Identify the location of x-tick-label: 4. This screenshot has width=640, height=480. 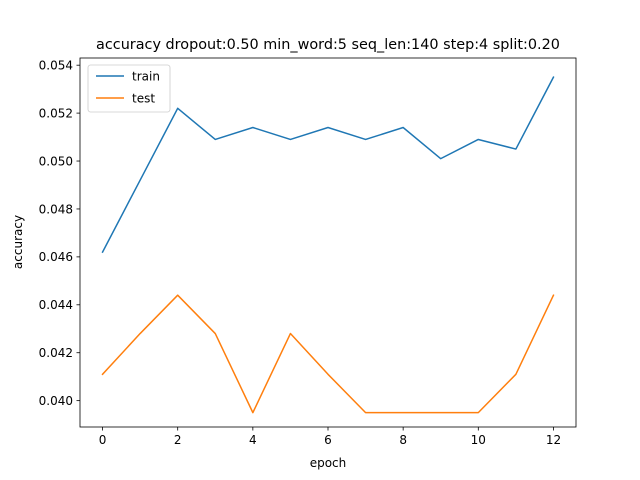
(253, 440).